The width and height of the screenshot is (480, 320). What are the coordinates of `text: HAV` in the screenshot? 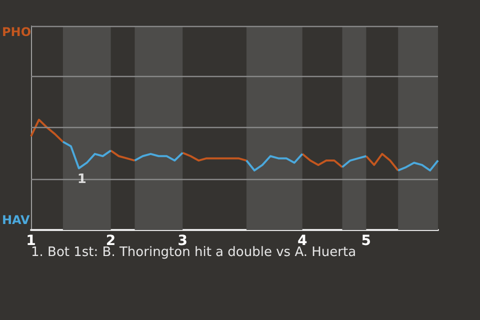 It's located at (16, 220).